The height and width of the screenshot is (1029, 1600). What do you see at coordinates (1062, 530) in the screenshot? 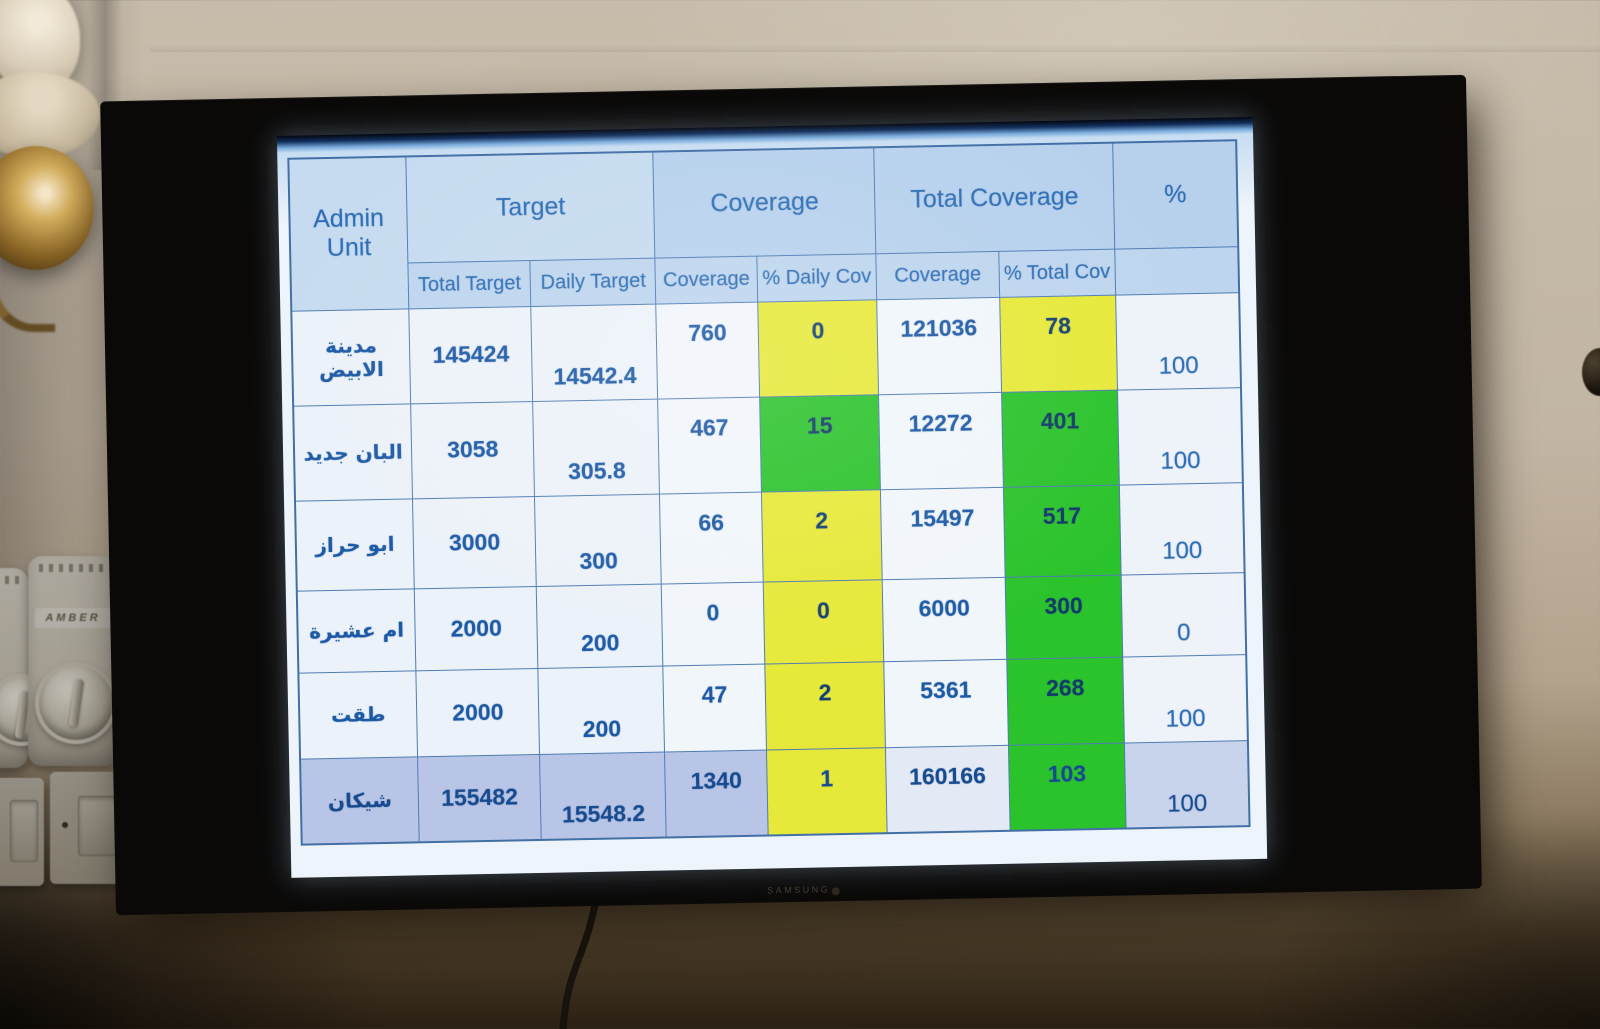
I see `cell-total-cov-pct: 517` at bounding box center [1062, 530].